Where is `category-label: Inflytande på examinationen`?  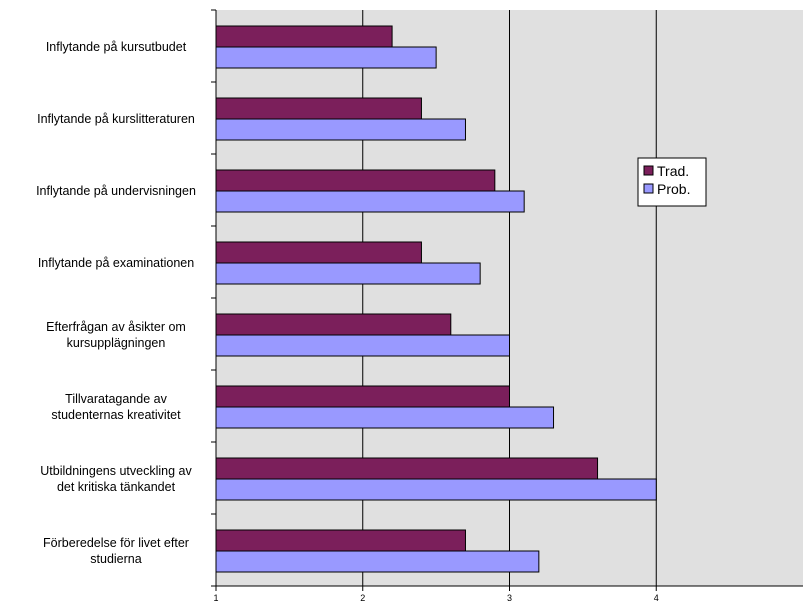
category-label: Inflytande på examinationen is located at coordinates (116, 263).